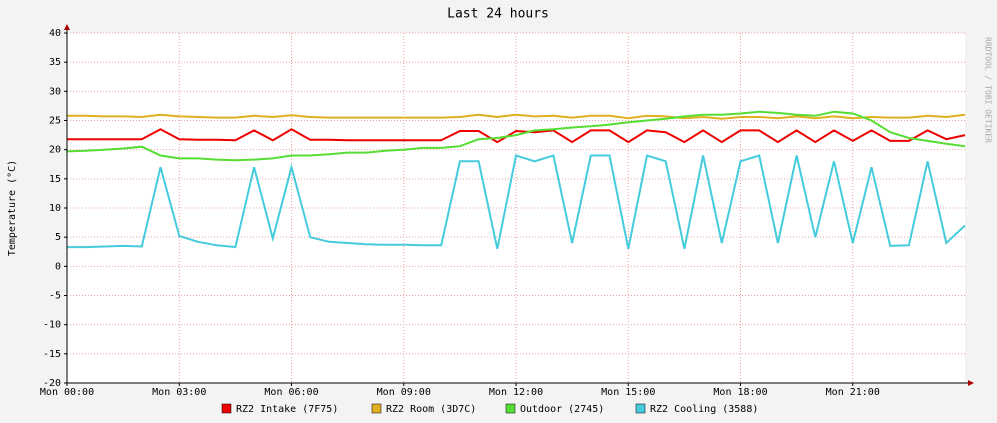 The width and height of the screenshot is (997, 423). What do you see at coordinates (55, 33) in the screenshot?
I see `y-tick-label: 40` at bounding box center [55, 33].